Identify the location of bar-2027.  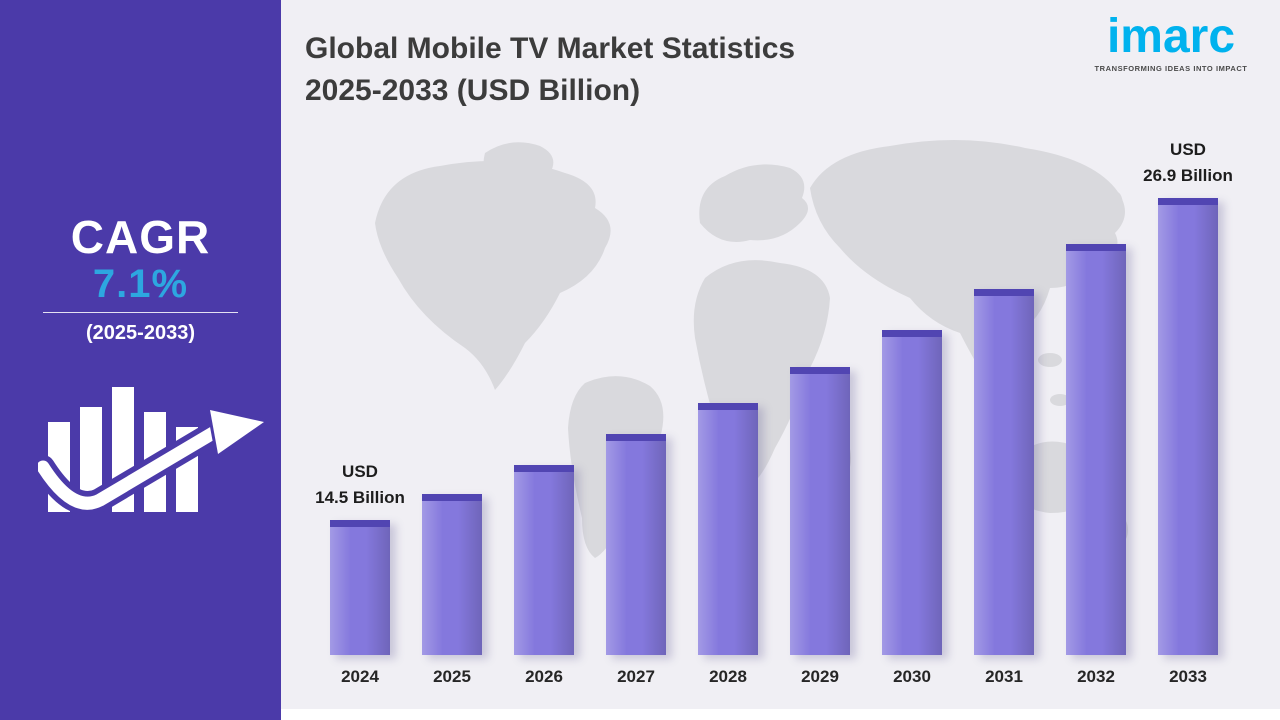
(636, 544).